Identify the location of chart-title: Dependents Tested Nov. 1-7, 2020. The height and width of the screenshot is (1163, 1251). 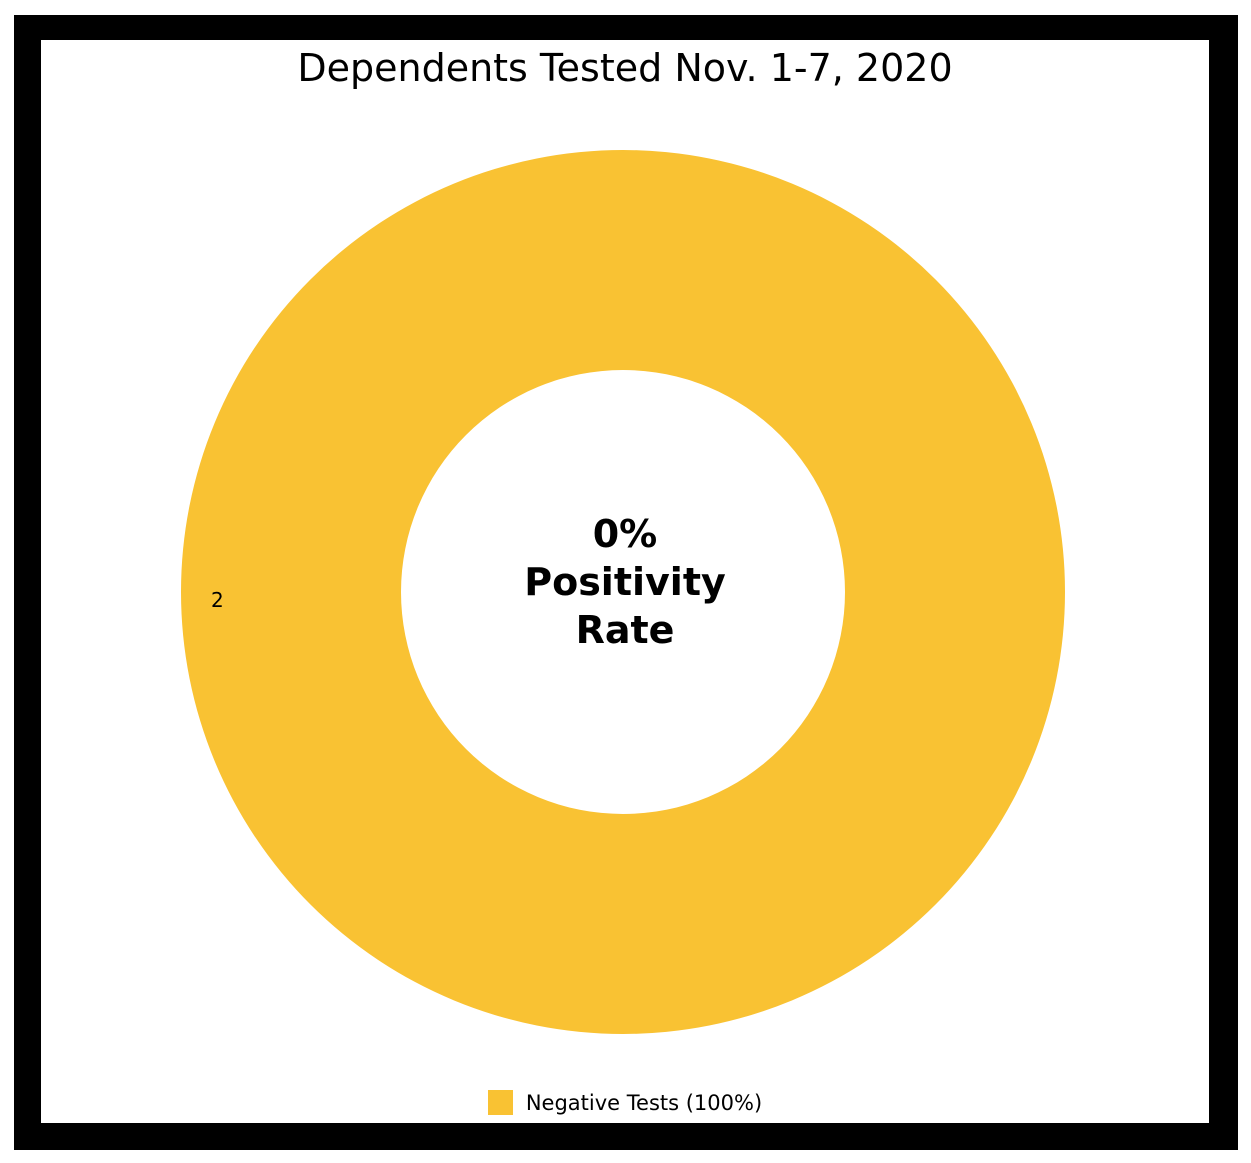
(625, 68).